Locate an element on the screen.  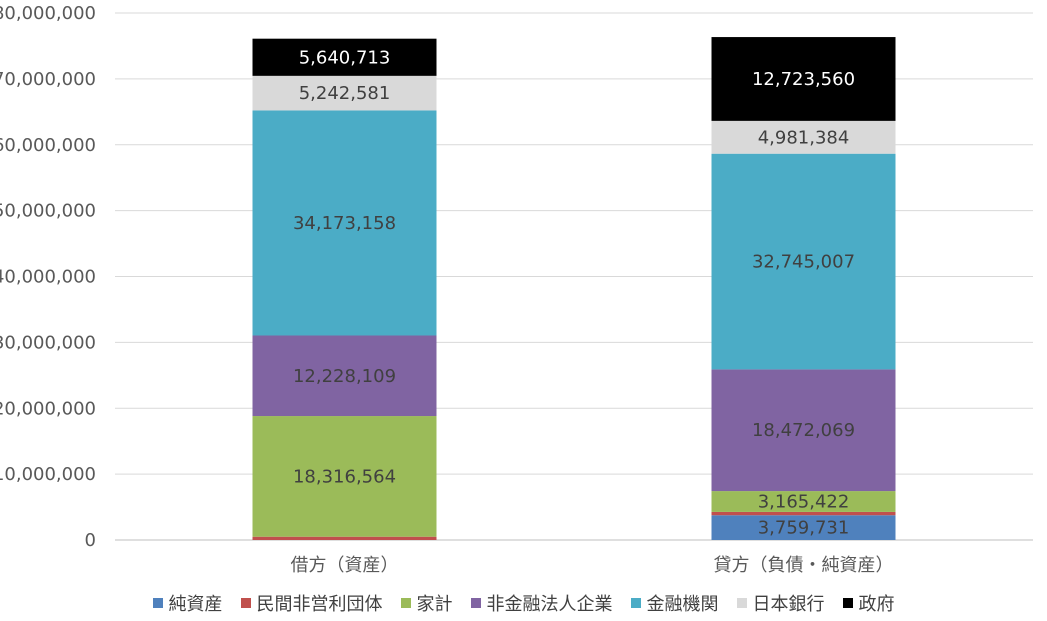
legend-item: 家計 is located at coordinates (426, 603).